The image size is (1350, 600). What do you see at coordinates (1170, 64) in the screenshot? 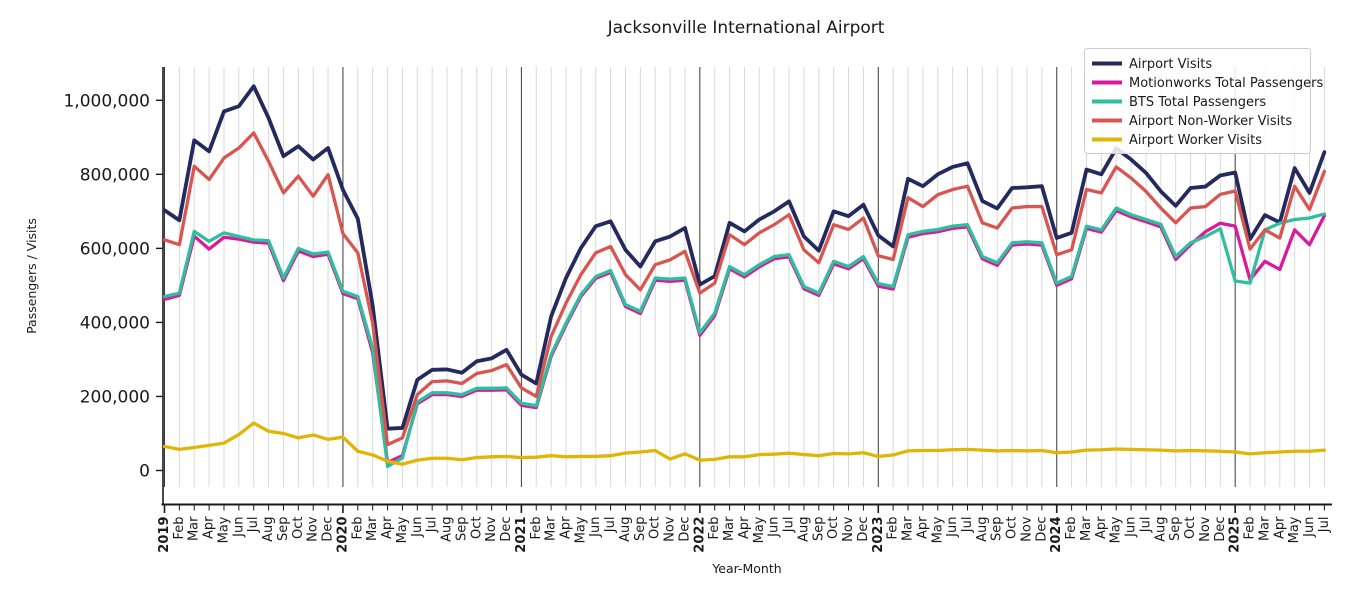
I see `legend-item-label: Airport Visits` at bounding box center [1170, 64].